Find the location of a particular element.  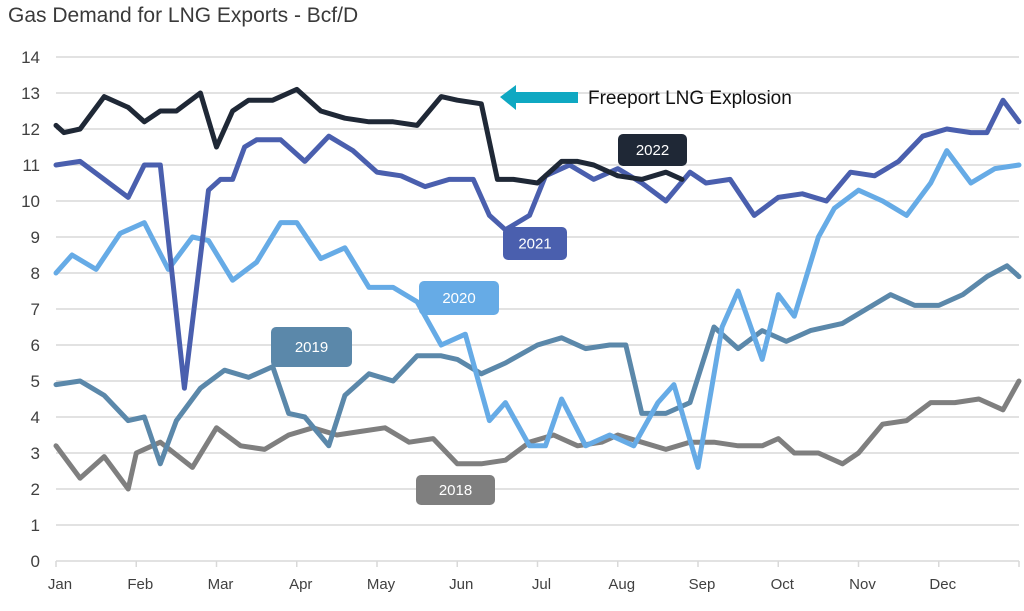

x-tick-label: Jan is located at coordinates (60, 584).